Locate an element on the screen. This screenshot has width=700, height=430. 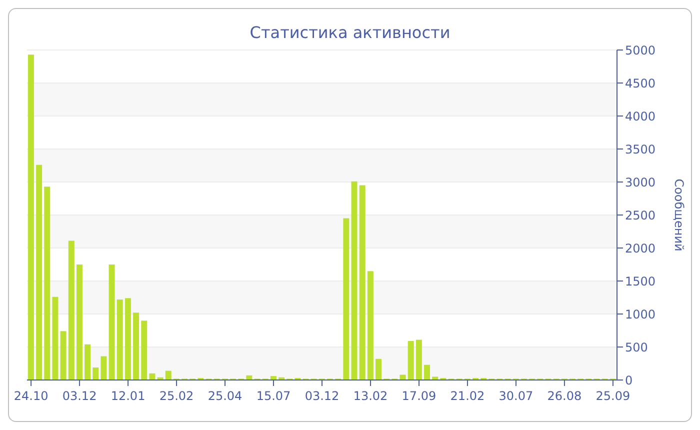
y-tick-label: 3000 is located at coordinates (640, 182).